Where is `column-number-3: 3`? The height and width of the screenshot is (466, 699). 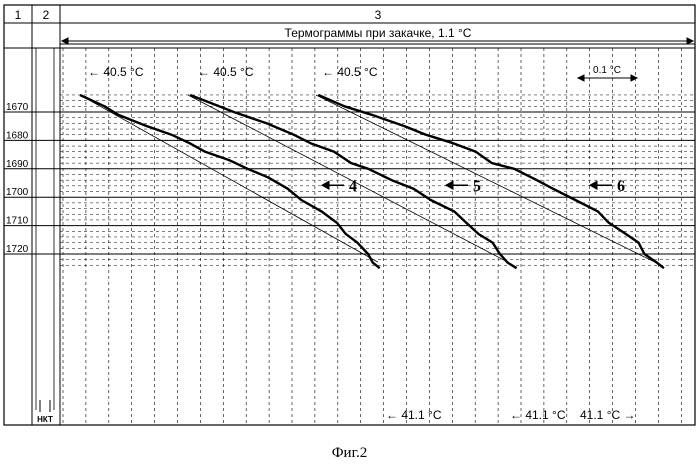 column-number-3: 3 is located at coordinates (378, 15).